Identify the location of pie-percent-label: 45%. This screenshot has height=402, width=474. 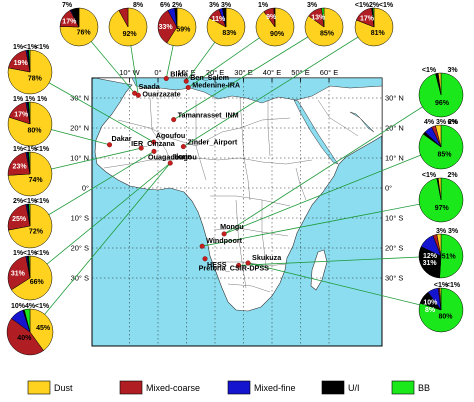
(43, 328).